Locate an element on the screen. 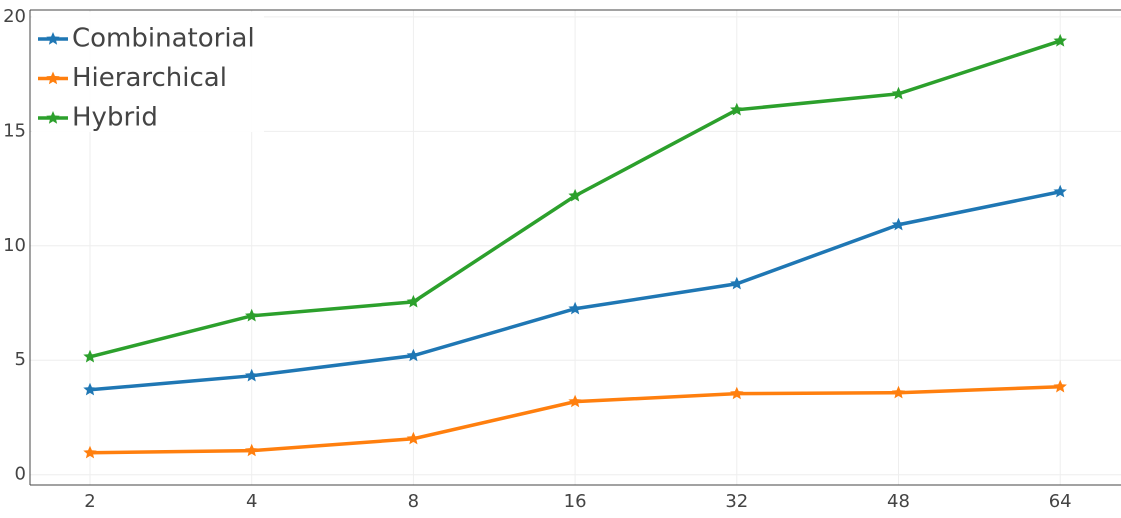 The width and height of the screenshot is (1121, 518). legend-label: Hierarchical is located at coordinates (149, 78).